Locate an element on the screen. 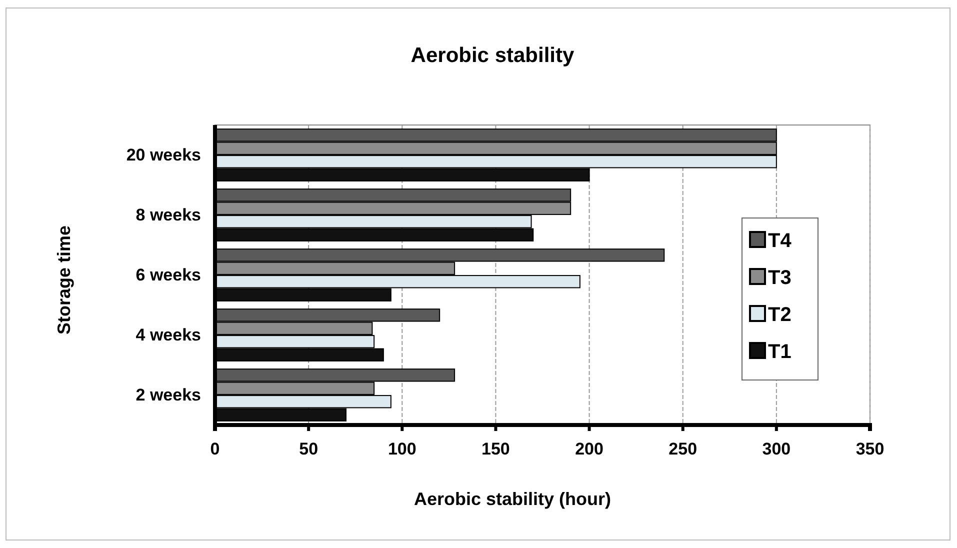 The image size is (957, 548). x-tick-label: 50 is located at coordinates (308, 448).